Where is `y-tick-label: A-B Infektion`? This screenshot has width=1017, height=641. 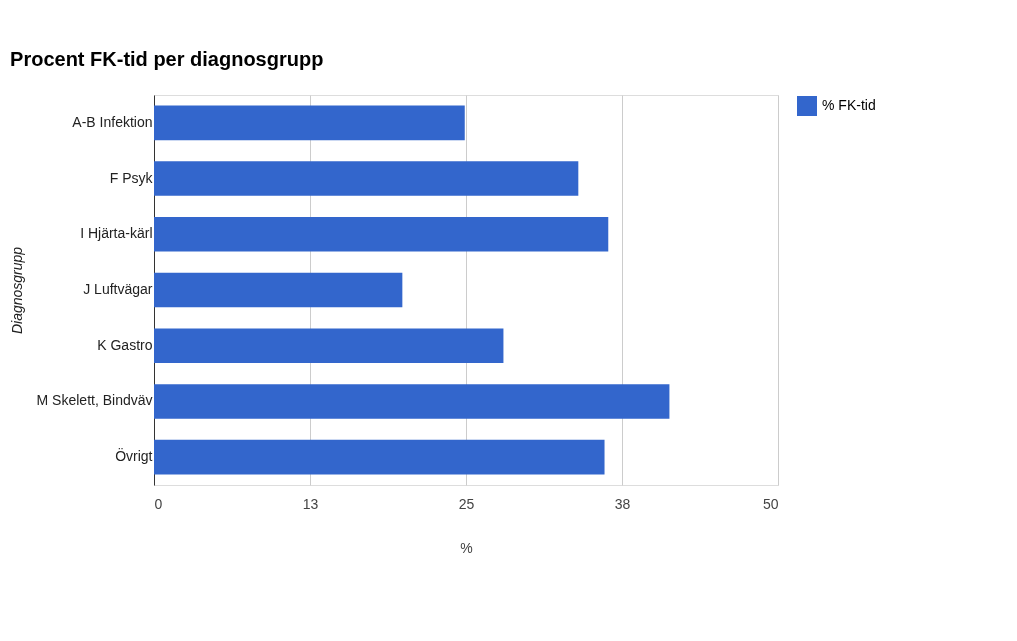
y-tick-label: A-B Infektion is located at coordinates (112, 121).